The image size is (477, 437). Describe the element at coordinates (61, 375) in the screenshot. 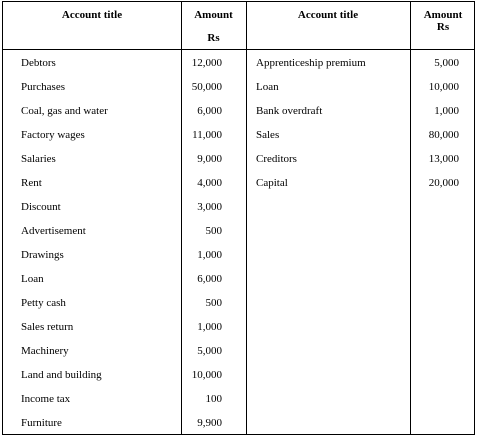

I see `left-row-title: Land and building` at that location.